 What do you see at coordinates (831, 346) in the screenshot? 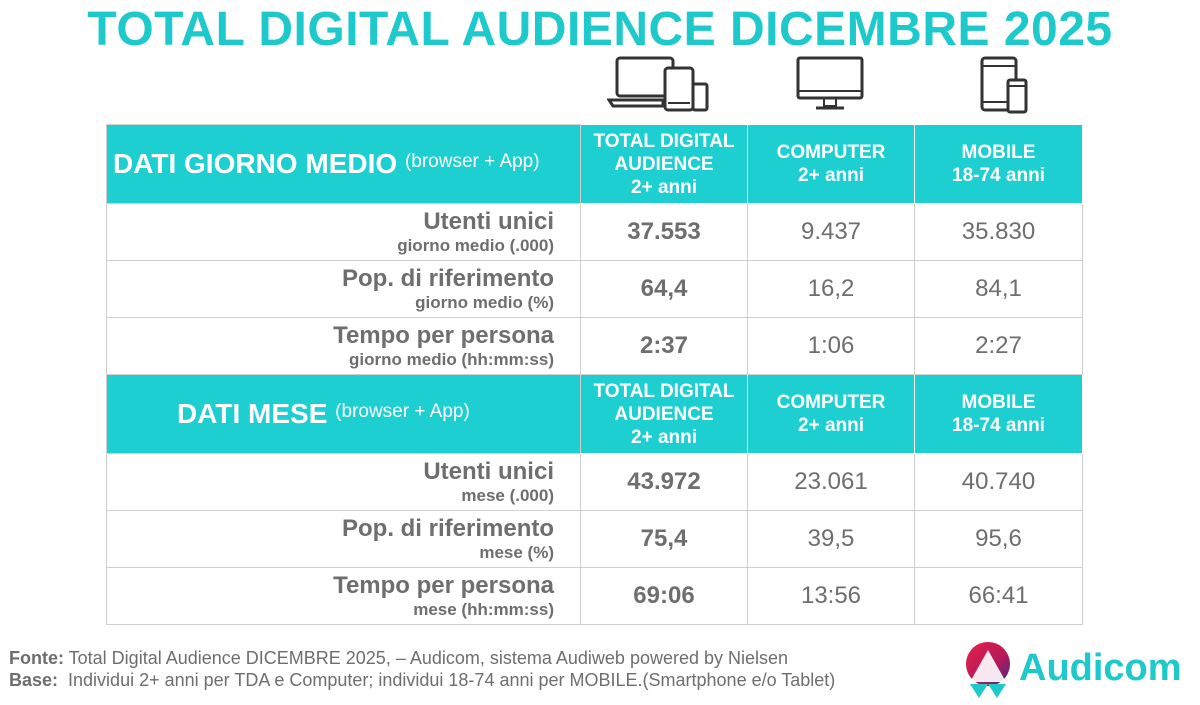
I see `value-computer: 1:06` at bounding box center [831, 346].